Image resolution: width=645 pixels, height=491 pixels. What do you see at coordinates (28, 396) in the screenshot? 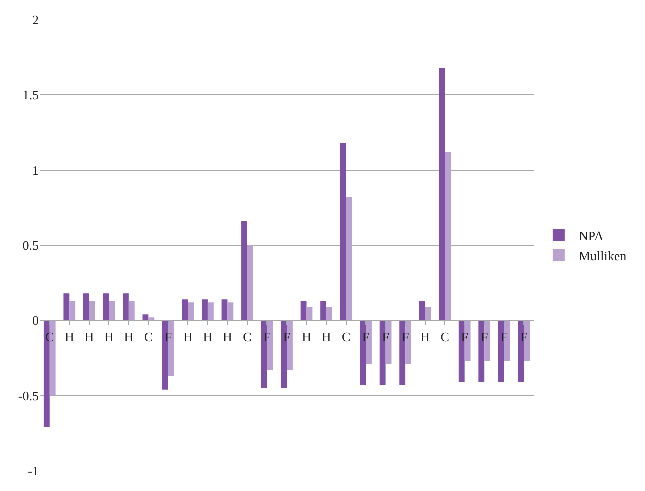
I see `y-tick-label: -0.5` at bounding box center [28, 396].